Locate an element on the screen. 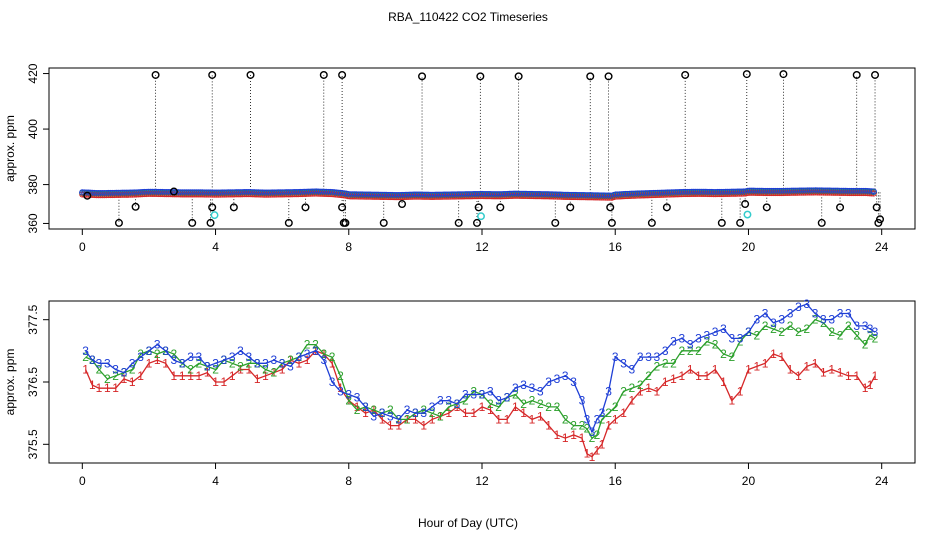  top-x-tick-label: 4 is located at coordinates (215, 247).